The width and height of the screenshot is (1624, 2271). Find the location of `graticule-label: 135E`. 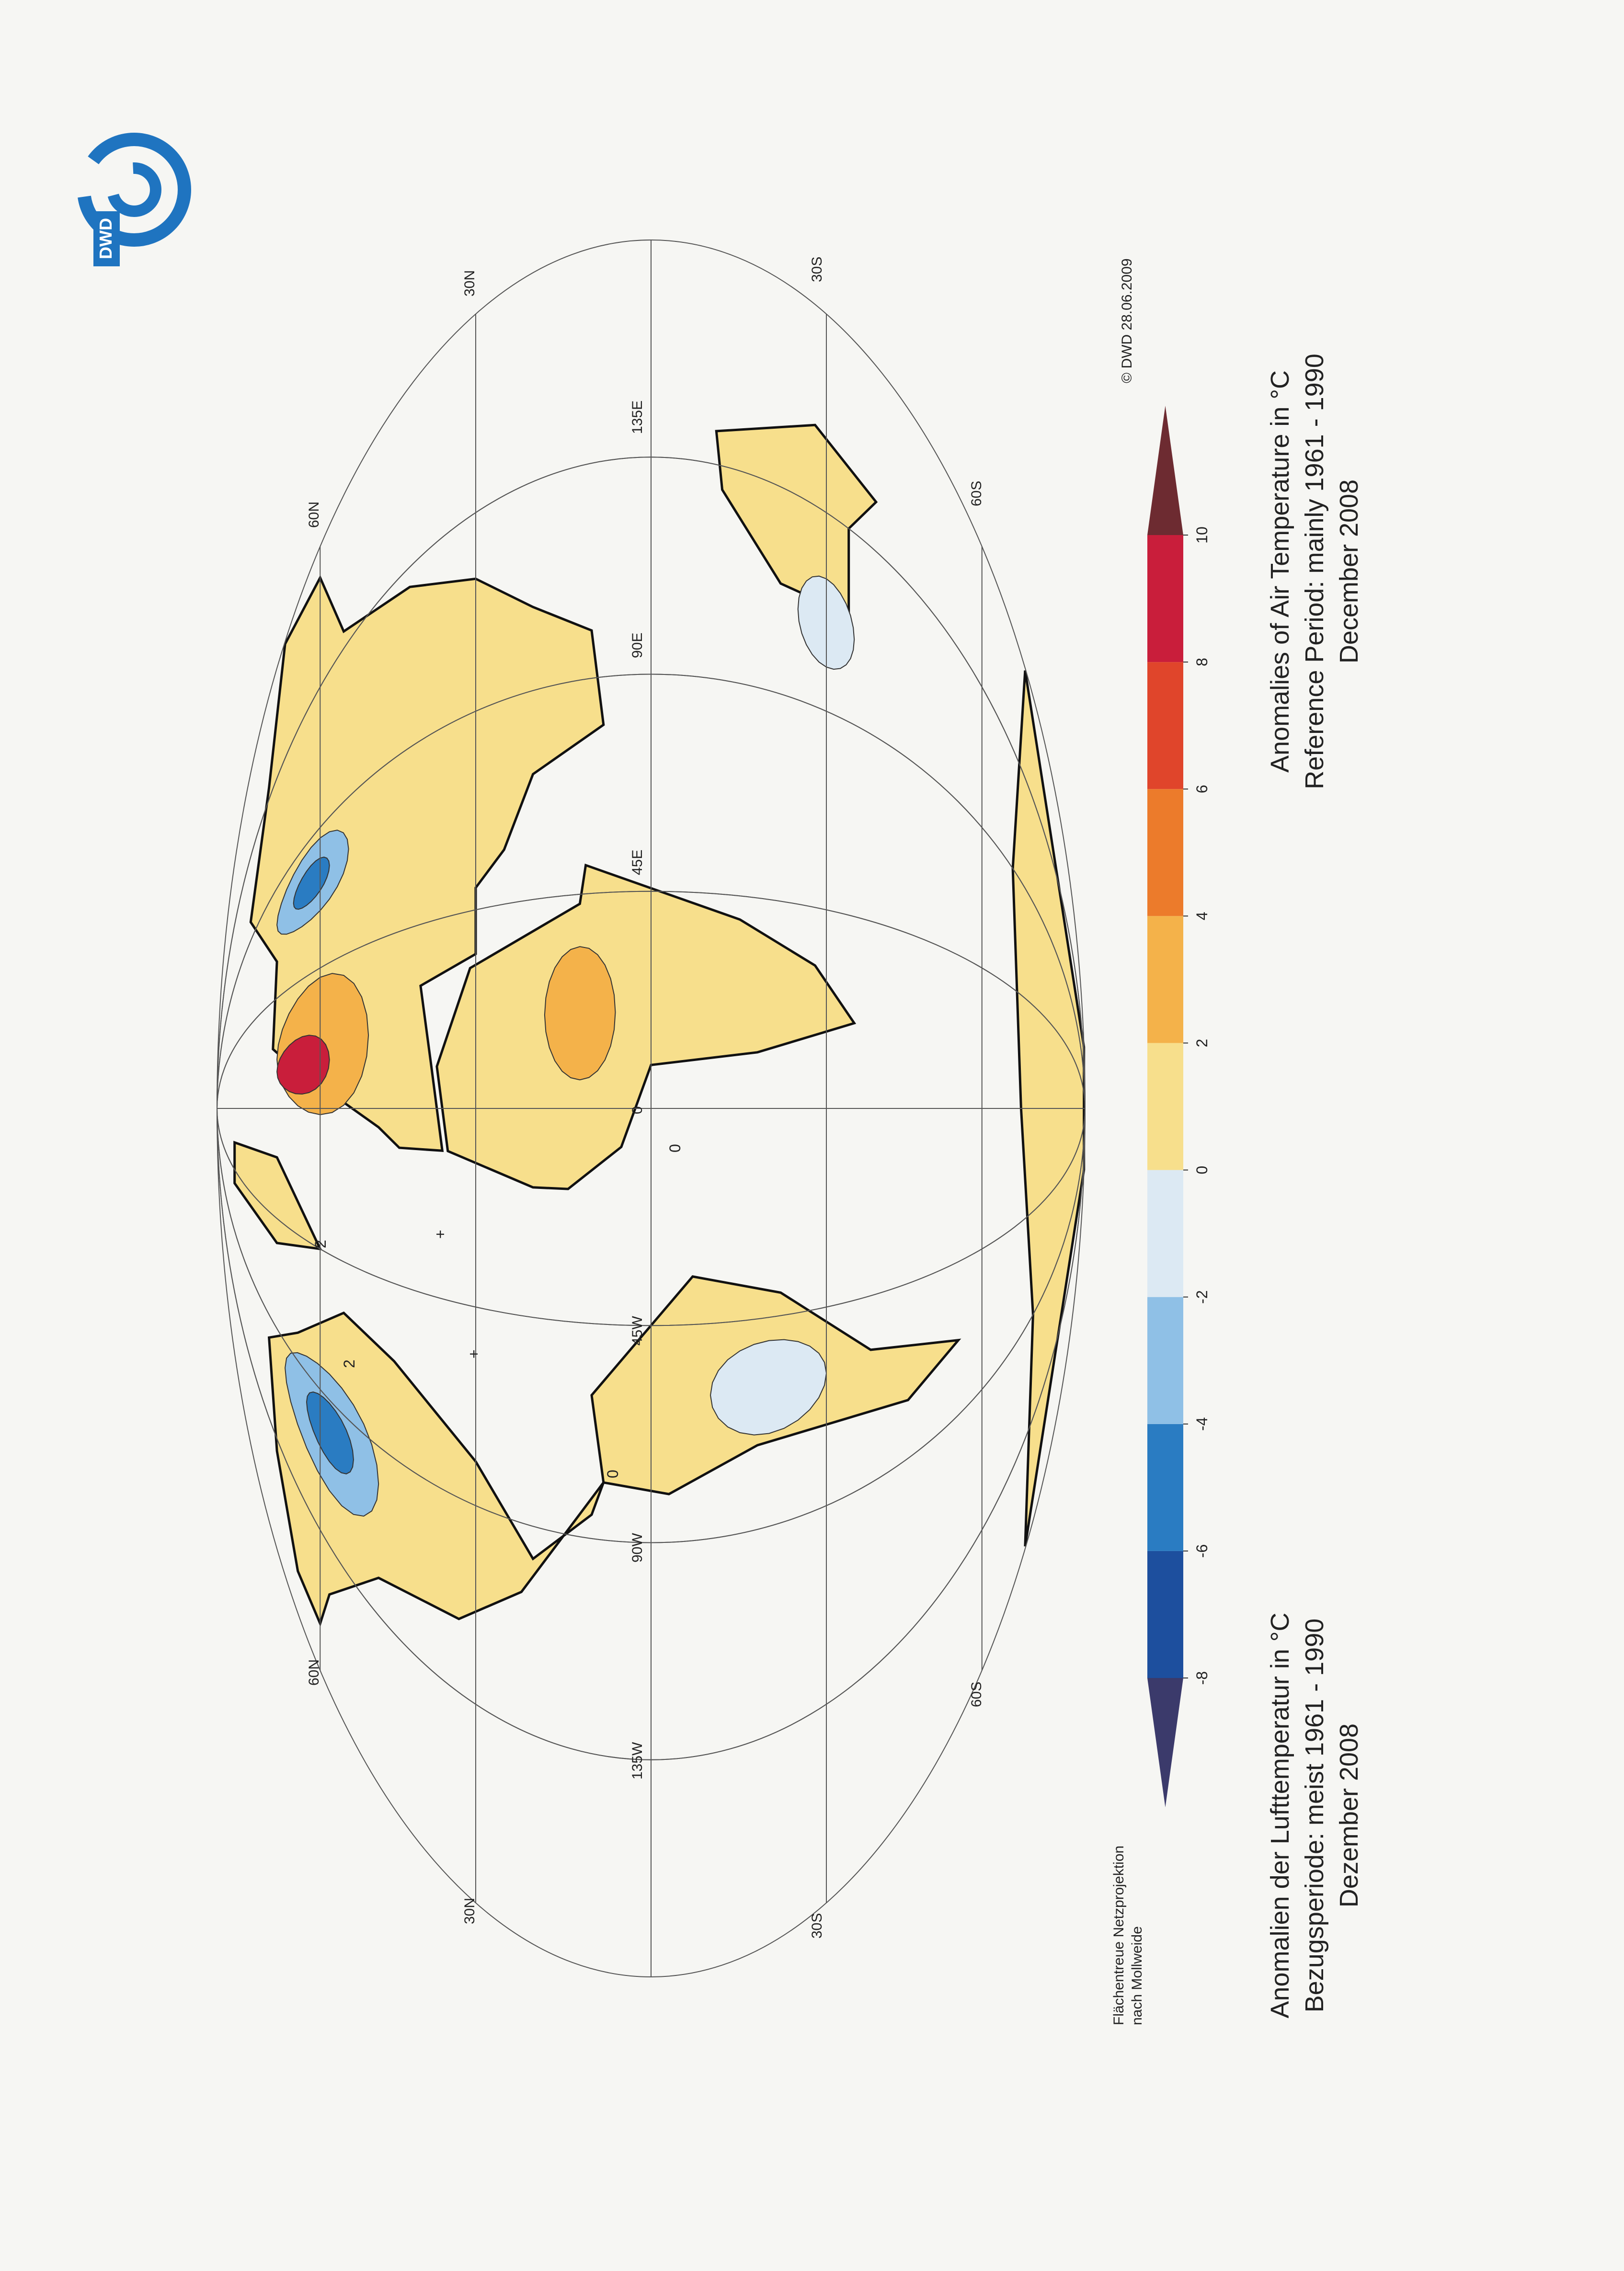

graticule-label: 135E is located at coordinates (637, 417).